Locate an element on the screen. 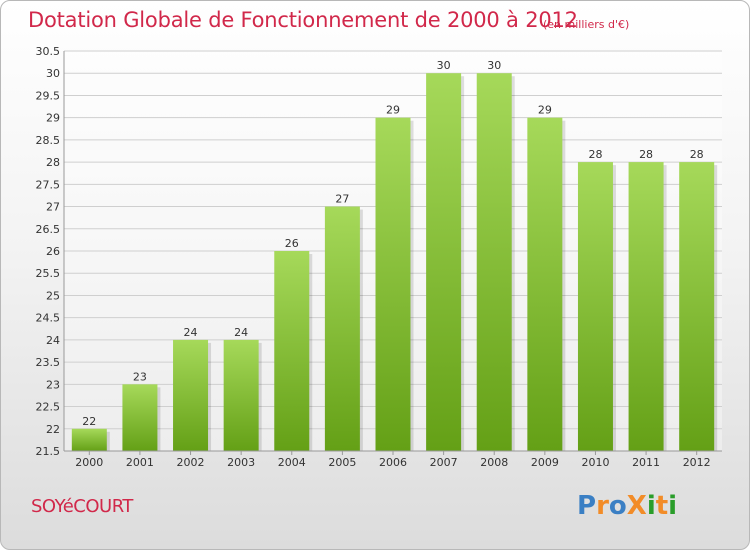 This screenshot has height=550, width=750. y-tick-label: 24 is located at coordinates (53, 340).